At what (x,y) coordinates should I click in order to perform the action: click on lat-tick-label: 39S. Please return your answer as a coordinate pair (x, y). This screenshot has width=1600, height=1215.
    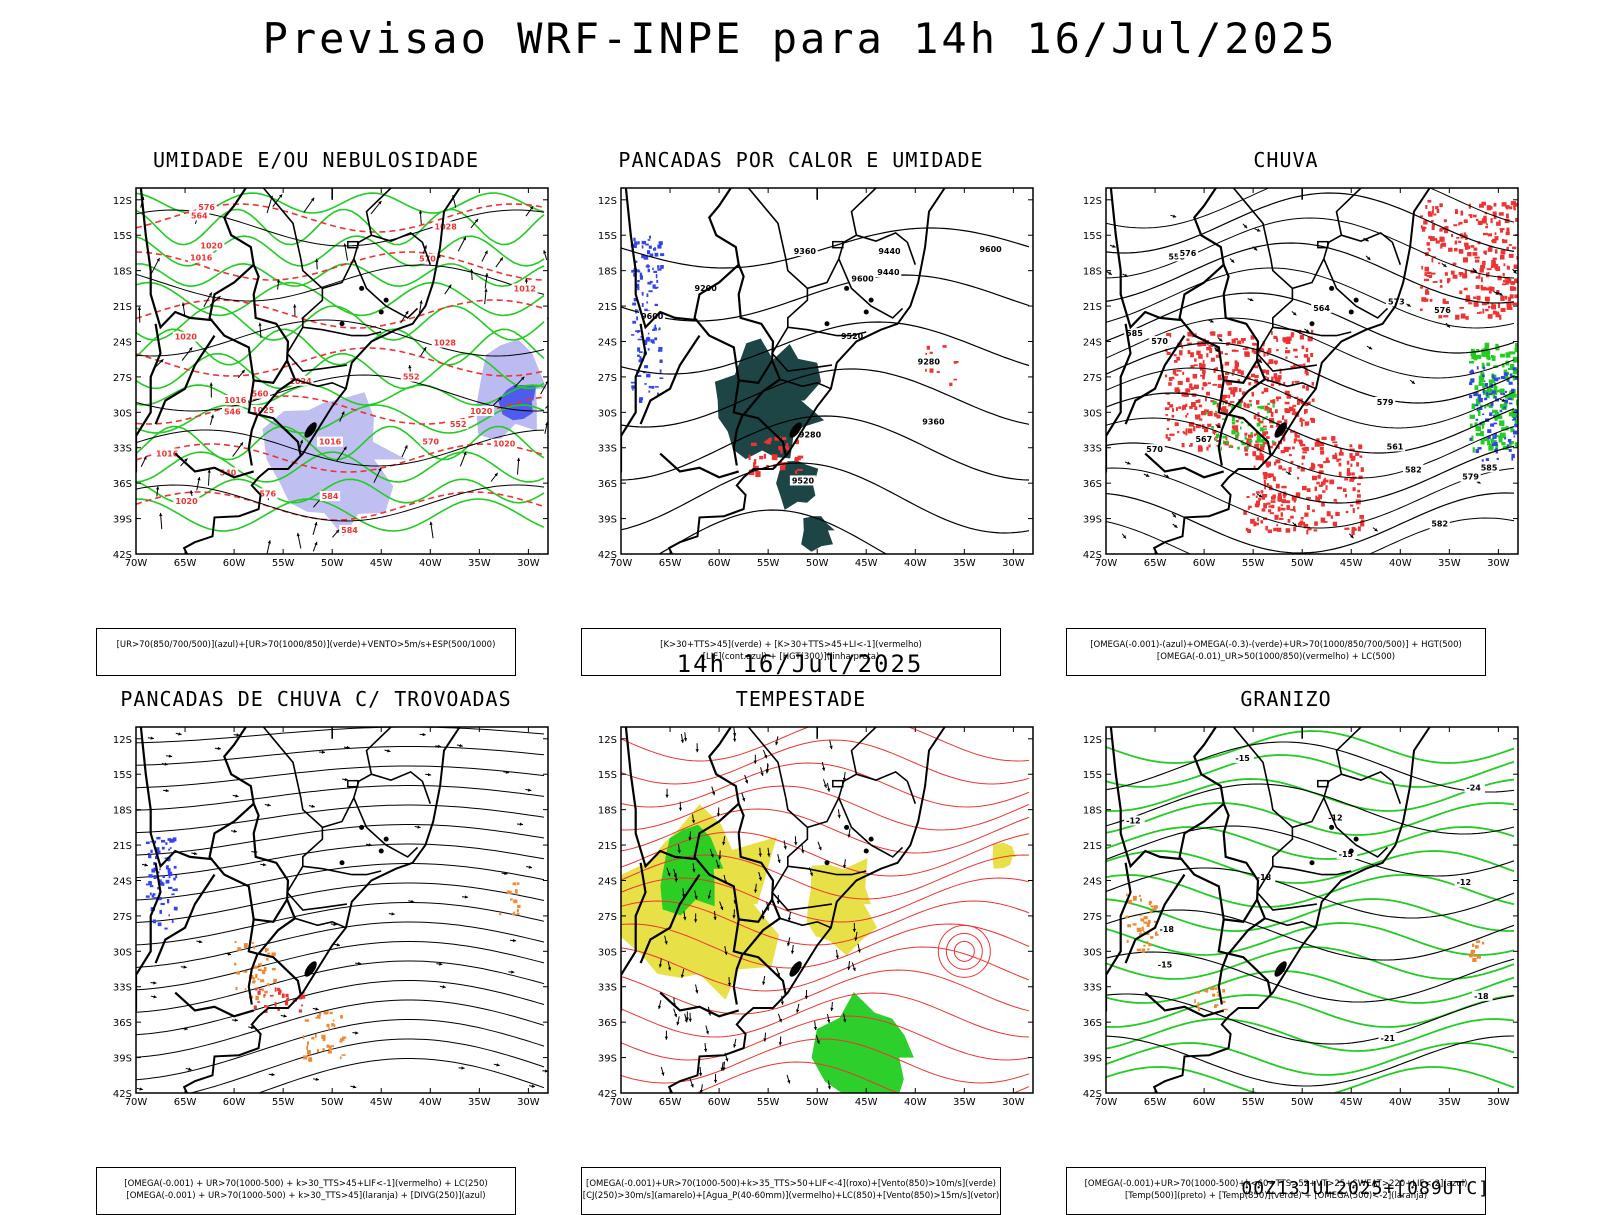
    Looking at the image, I should click on (1092, 1059).